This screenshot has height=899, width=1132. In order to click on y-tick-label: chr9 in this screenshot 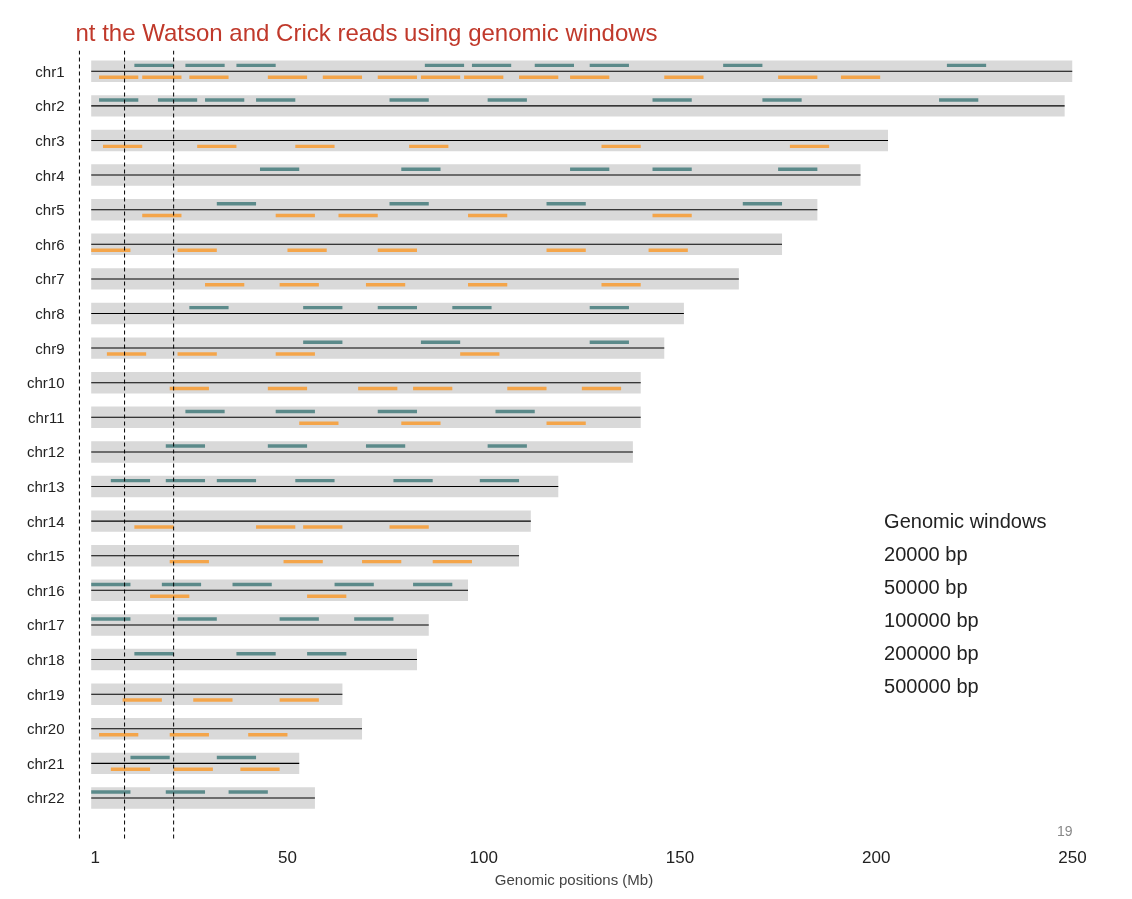, I will do `click(50, 348)`.